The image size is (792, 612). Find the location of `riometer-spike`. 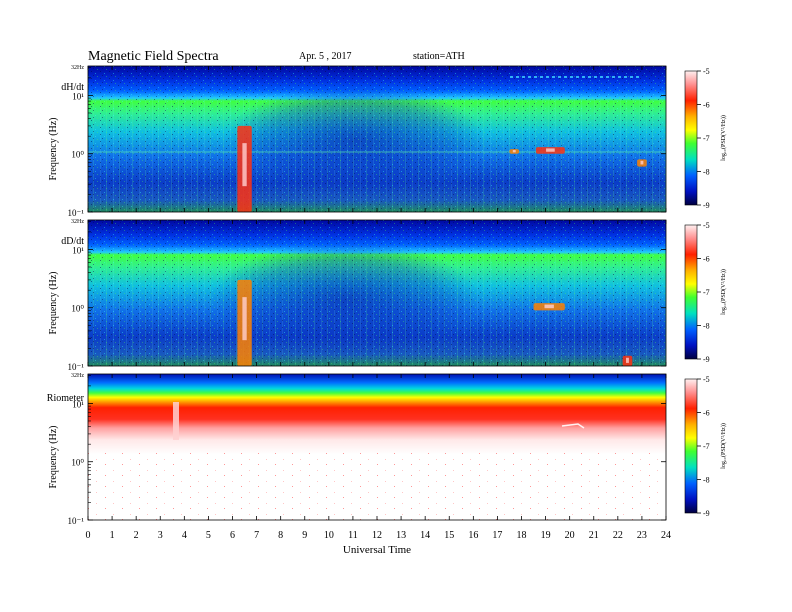

riometer-spike is located at coordinates (176, 421).